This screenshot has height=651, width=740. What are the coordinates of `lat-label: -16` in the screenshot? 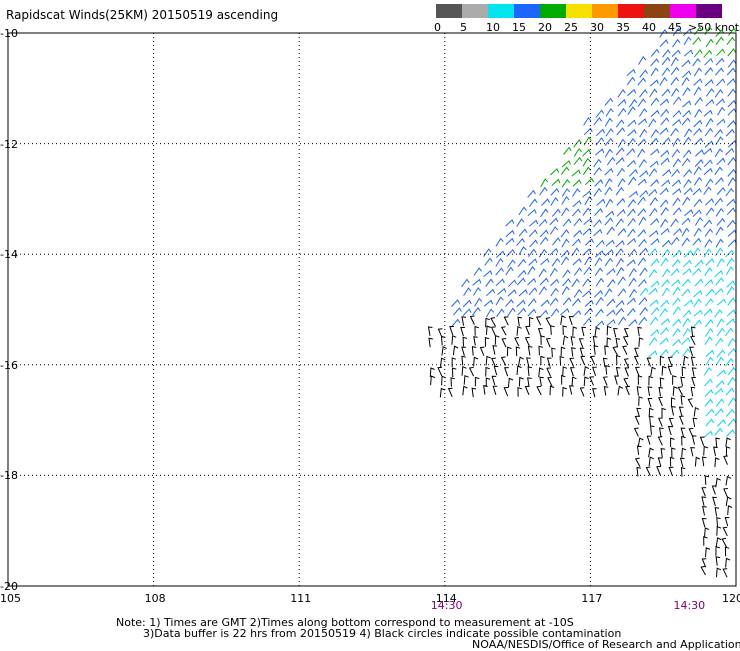 It's located at (9, 365).